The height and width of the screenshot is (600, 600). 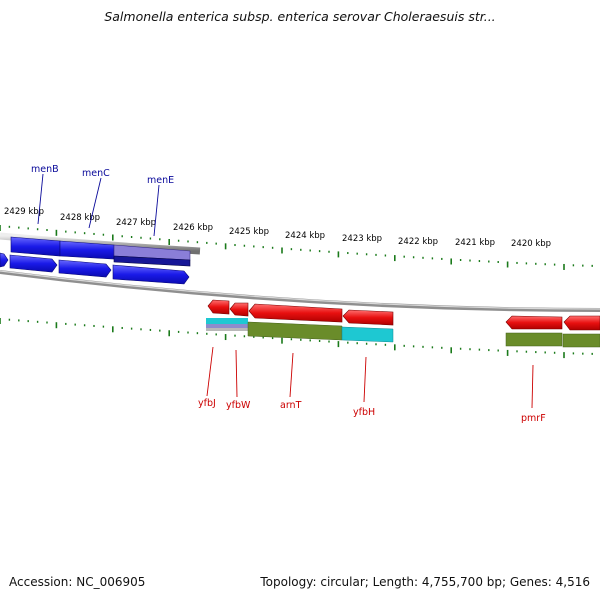 What do you see at coordinates (160, 180) in the screenshot?
I see `gene-label-menE: menE` at bounding box center [160, 180].